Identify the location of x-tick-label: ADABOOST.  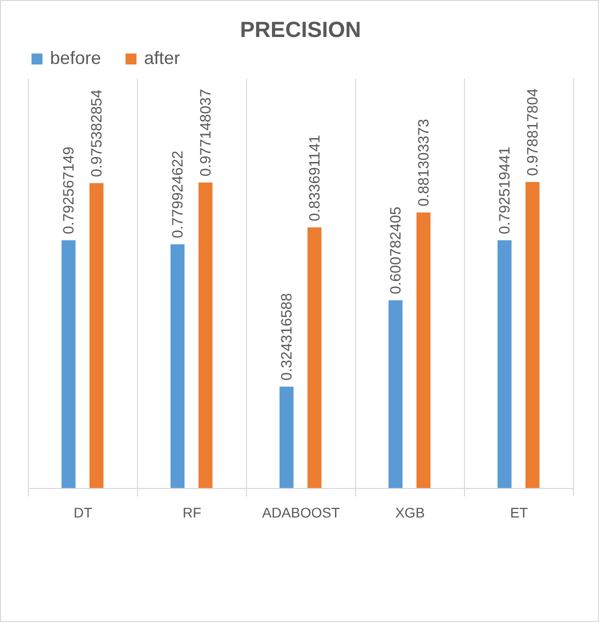
(301, 512).